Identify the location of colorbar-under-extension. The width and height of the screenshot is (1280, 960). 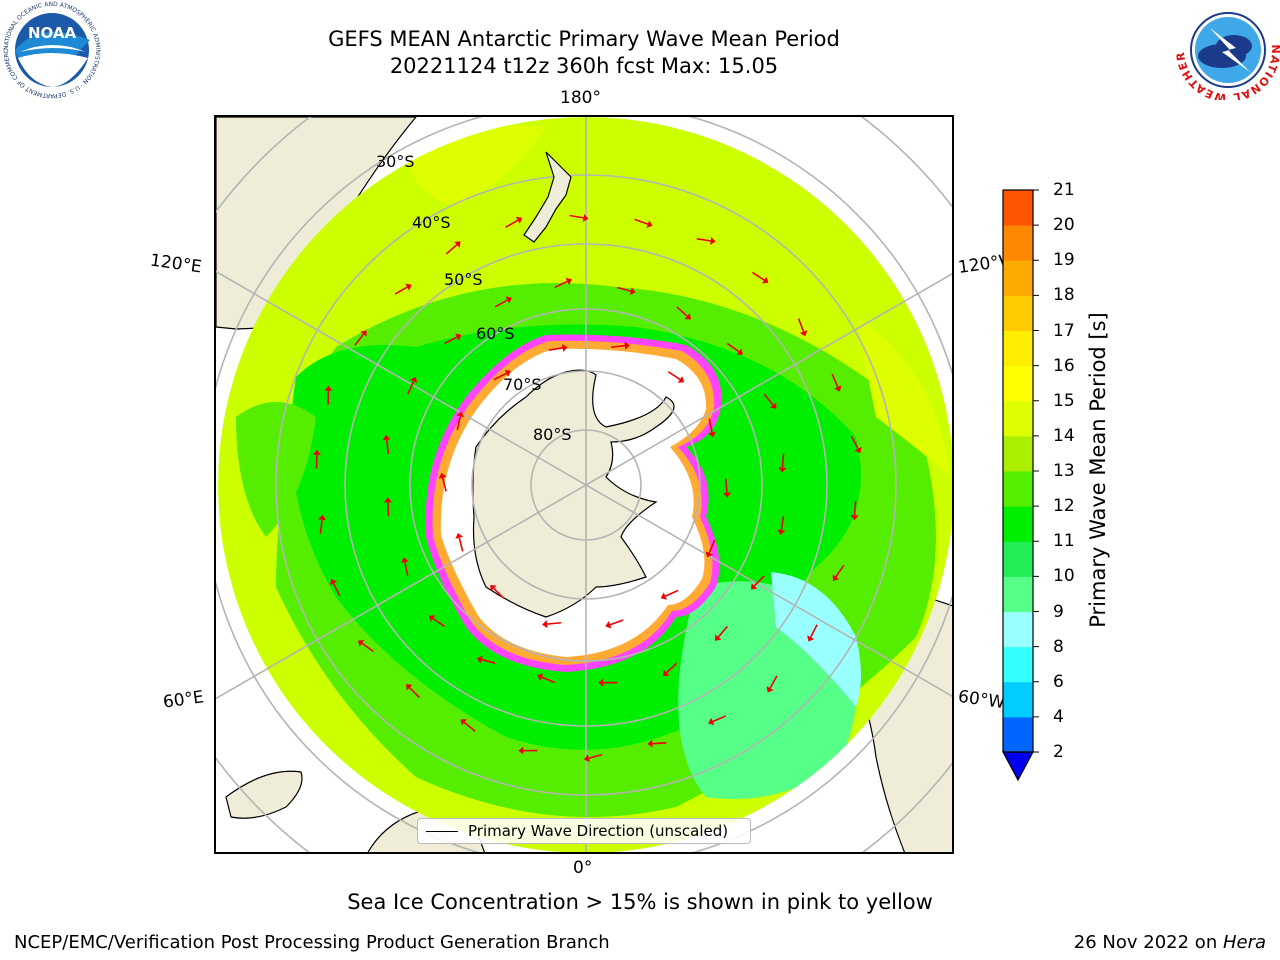
(1018, 766).